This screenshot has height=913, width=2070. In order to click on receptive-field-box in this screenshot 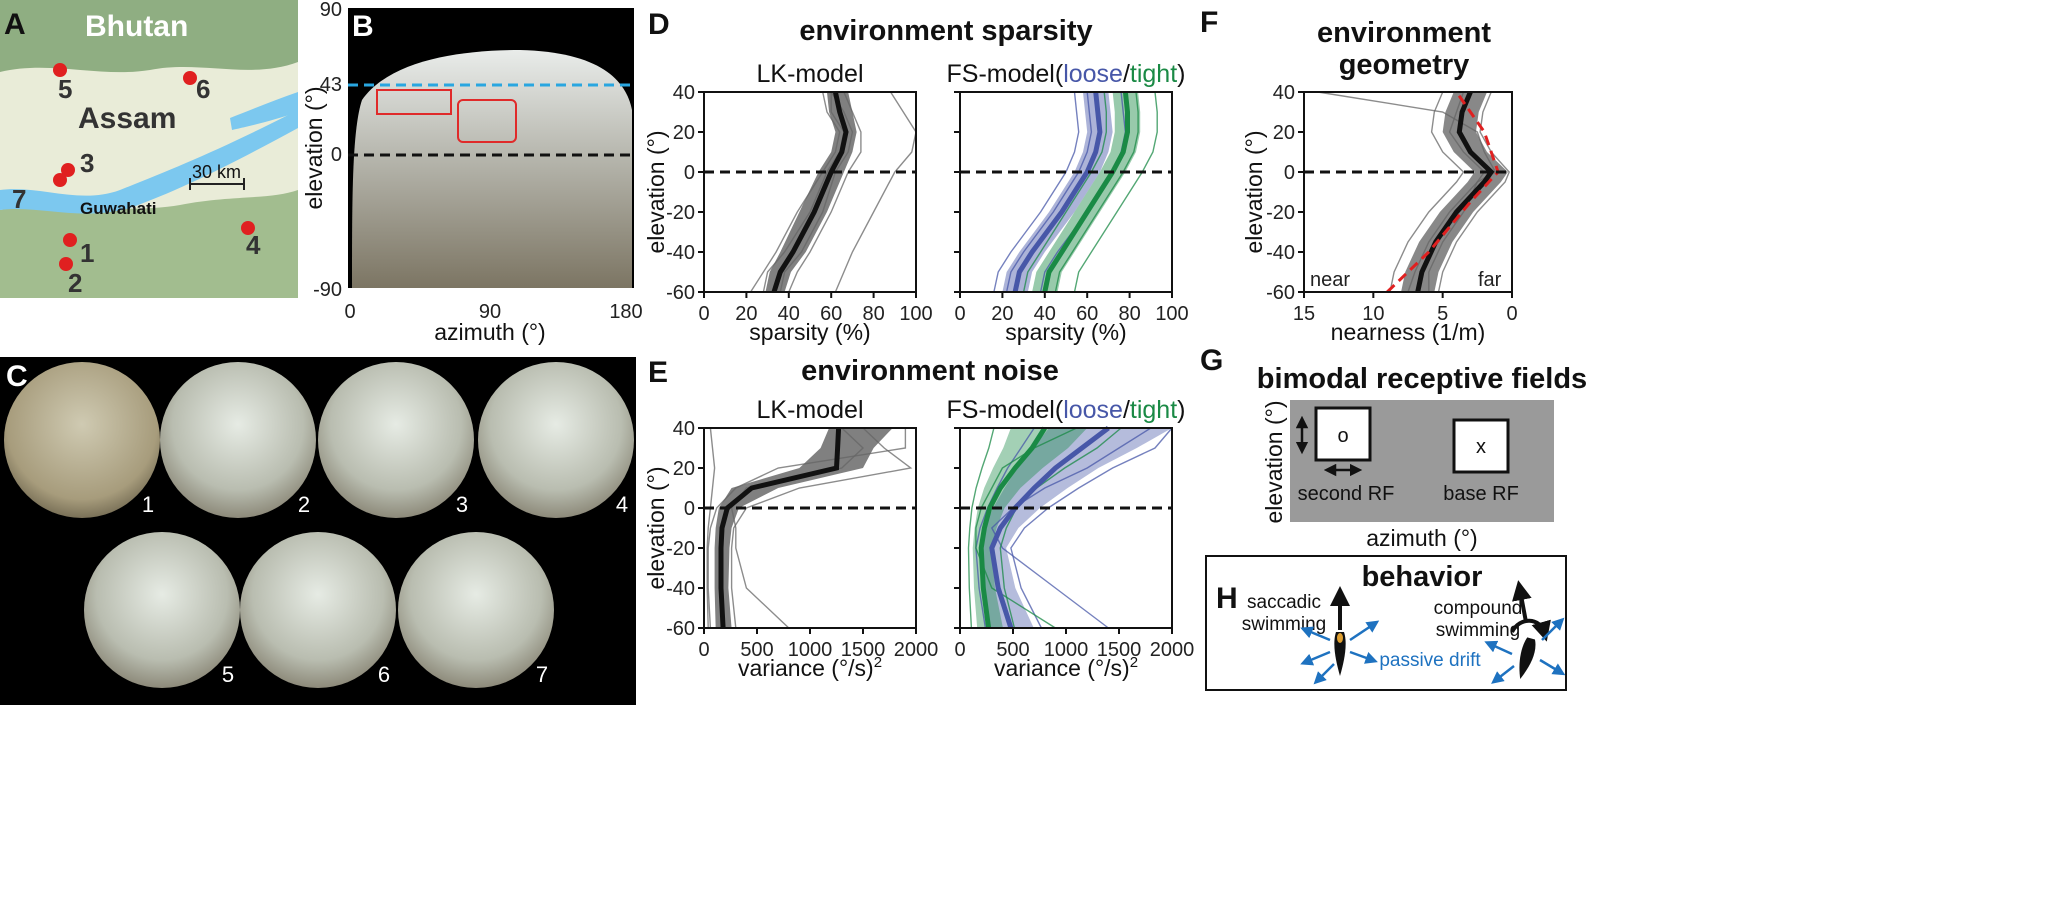, I will do `click(414, 102)`.